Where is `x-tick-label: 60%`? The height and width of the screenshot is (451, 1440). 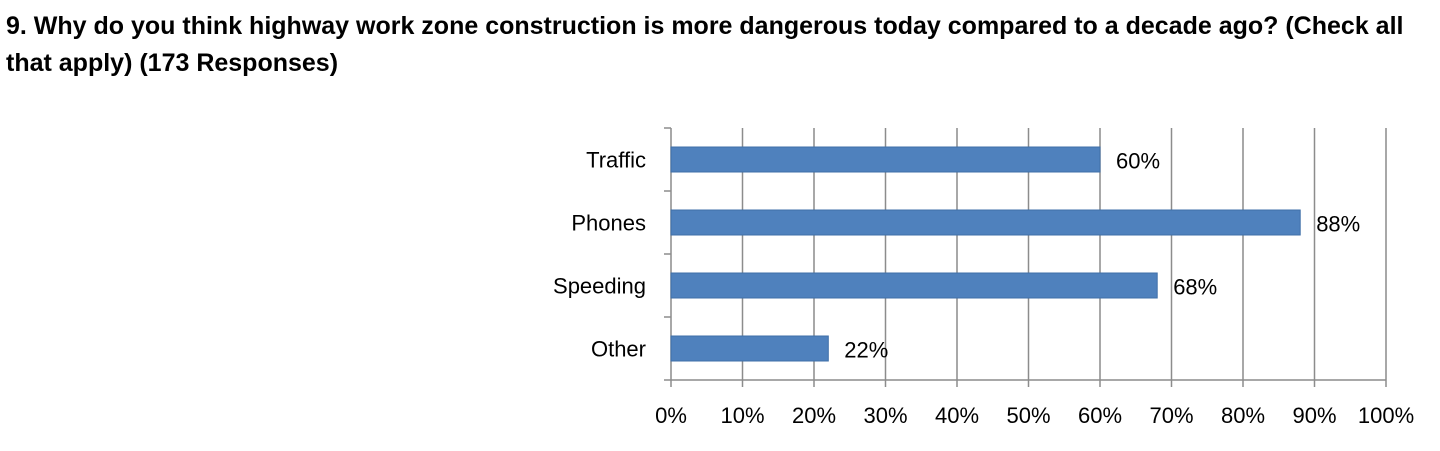 x-tick-label: 60% is located at coordinates (1100, 415).